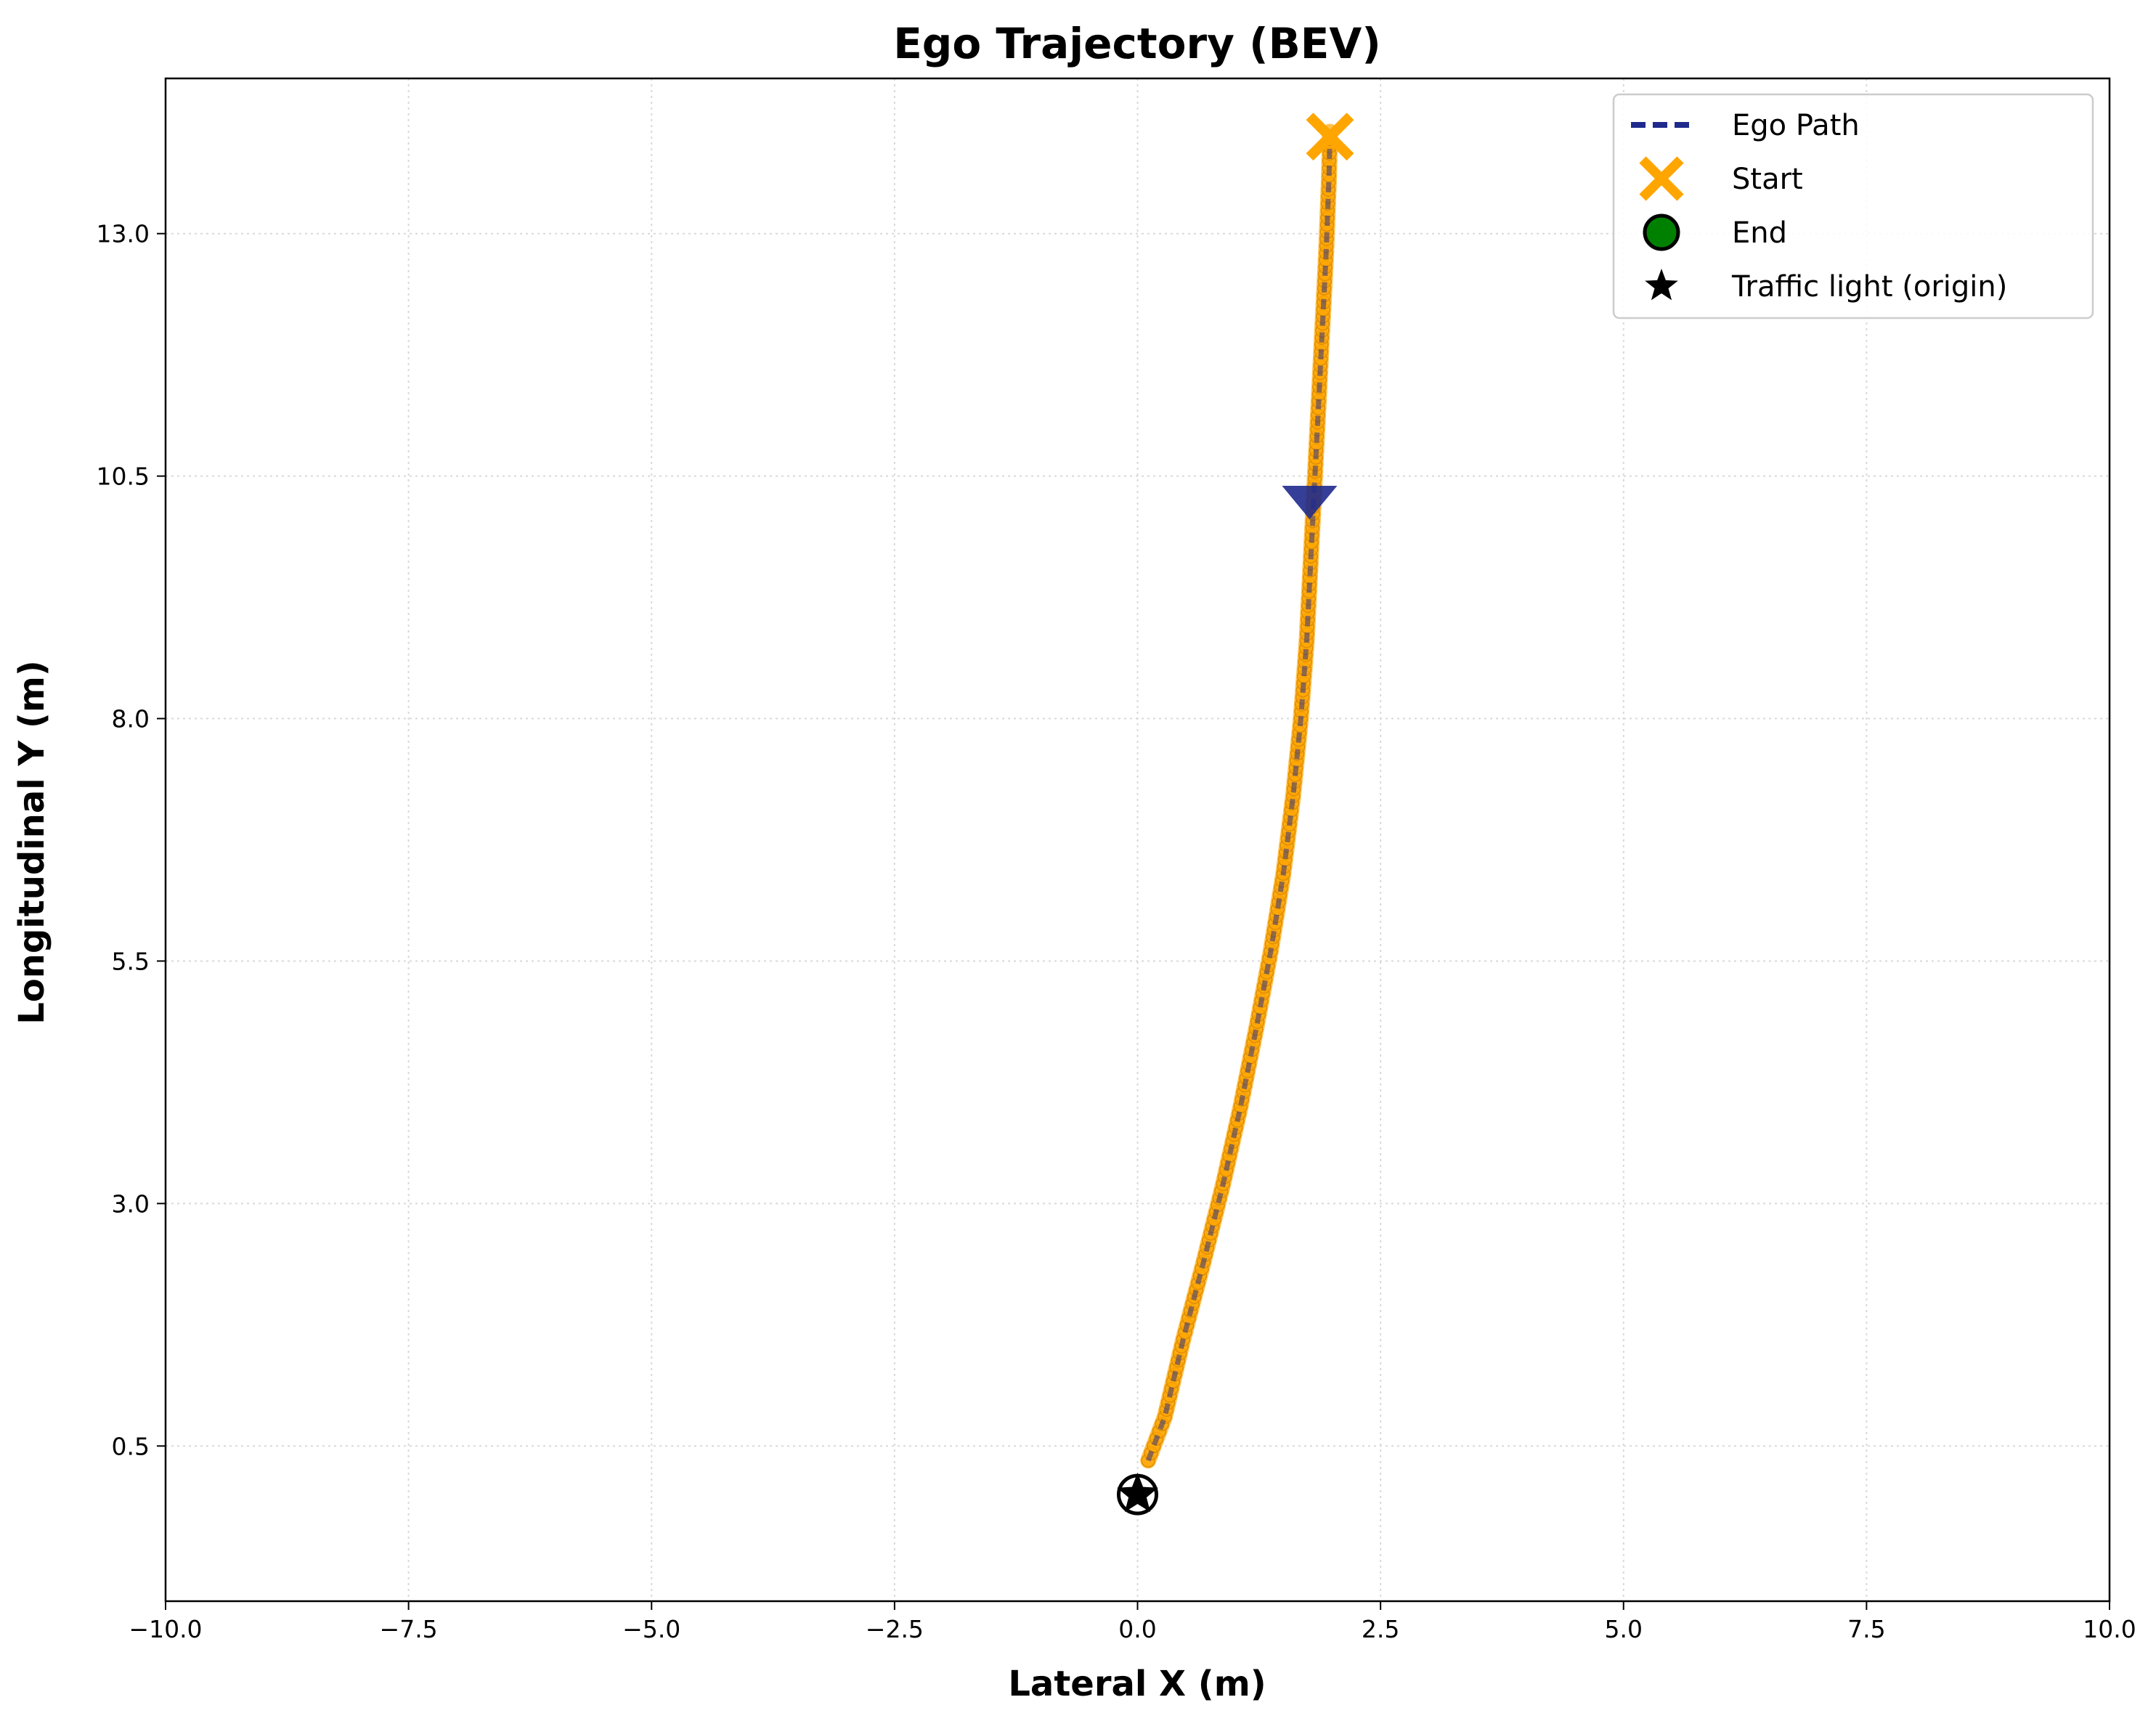 This screenshot has width=2156, height=1721. Describe the element at coordinates (1624, 1629) in the screenshot. I see `x-tick-label: 5.0` at that location.